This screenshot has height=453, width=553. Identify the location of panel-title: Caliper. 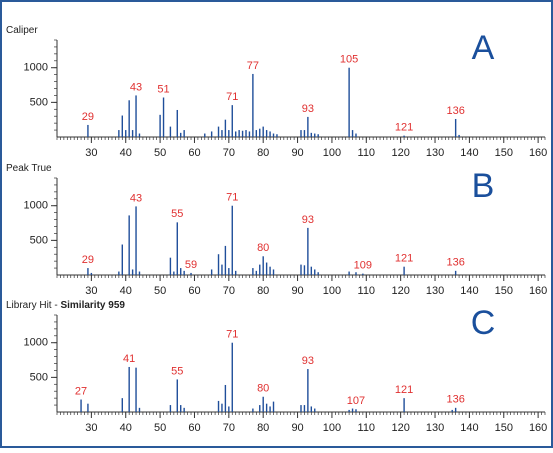
(22, 30).